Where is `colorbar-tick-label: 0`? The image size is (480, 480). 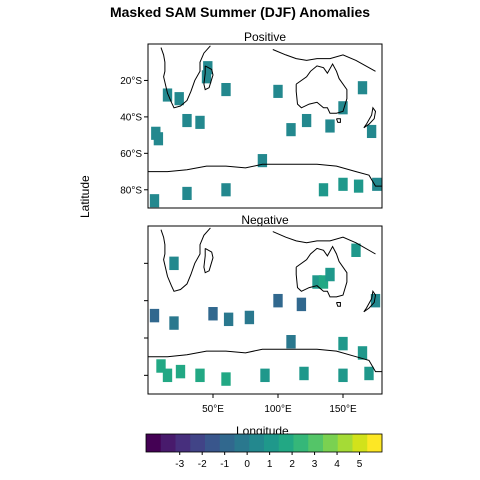
colorbar-tick-label: 0 is located at coordinates (247, 464).